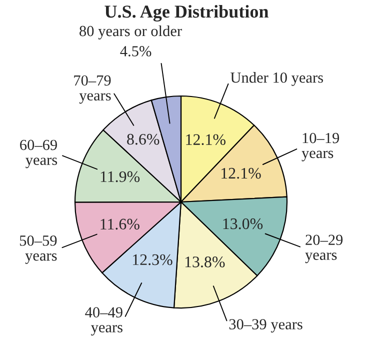 This screenshot has height=349, width=373. What do you see at coordinates (136, 51) in the screenshot?
I see `data-label: 4.5%` at bounding box center [136, 51].